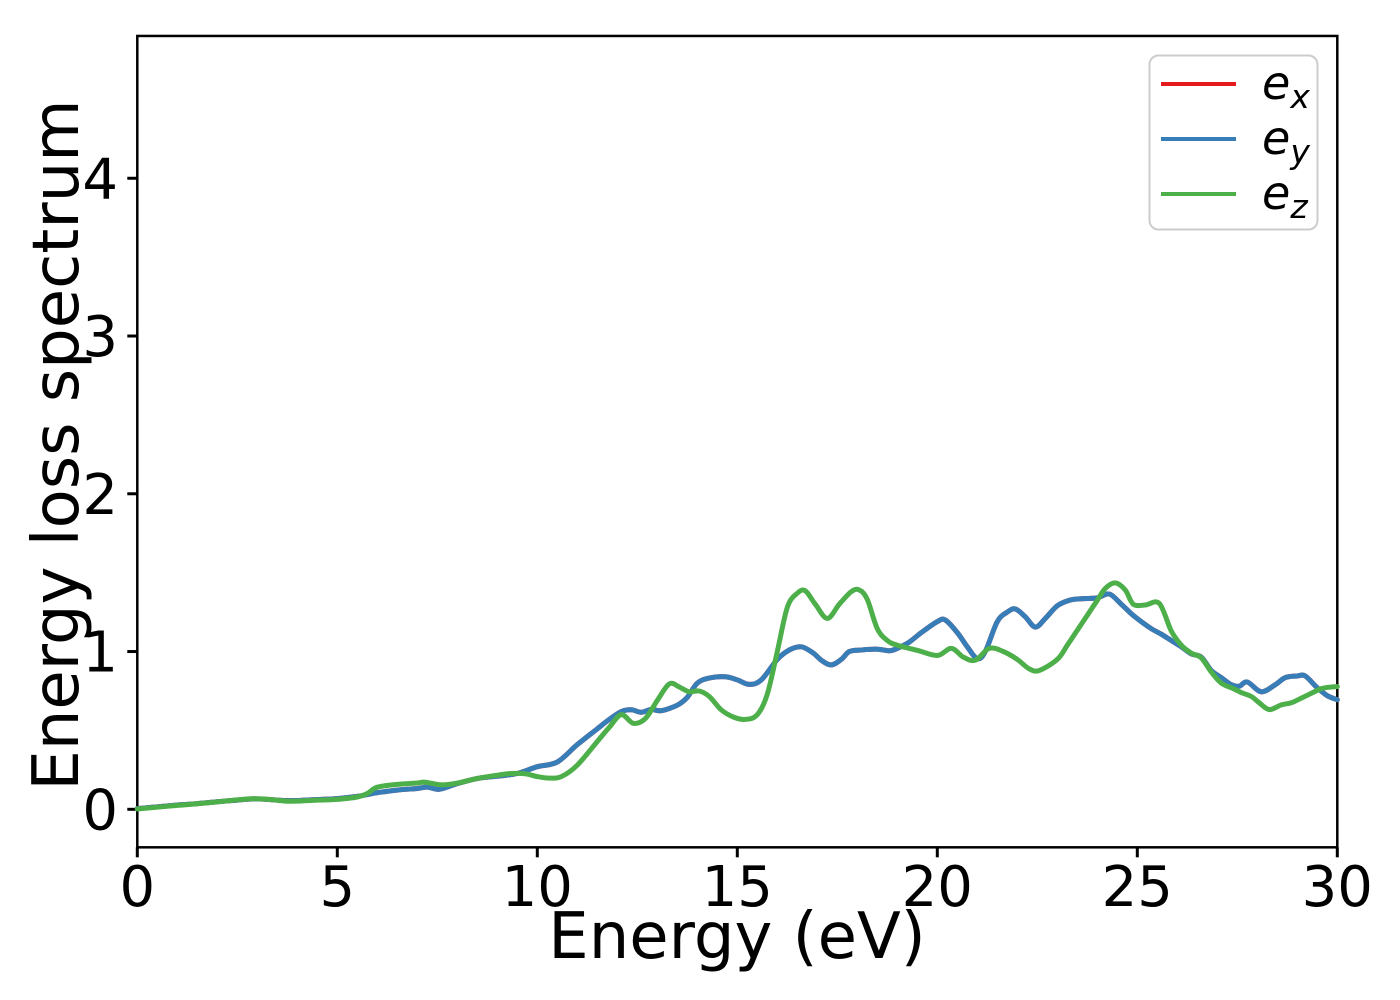 The width and height of the screenshot is (1400, 1000). What do you see at coordinates (1235, 86) in the screenshot?
I see `legend-entry-ex: ex` at bounding box center [1235, 86].